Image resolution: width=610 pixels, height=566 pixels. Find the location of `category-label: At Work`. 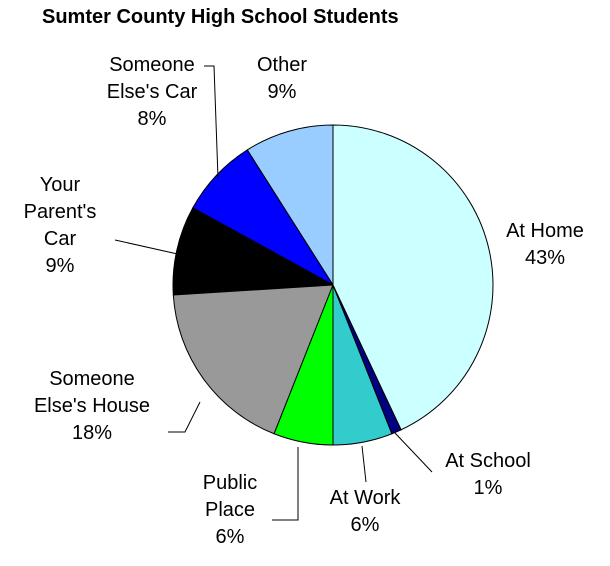

category-label: At Work is located at coordinates (365, 498).